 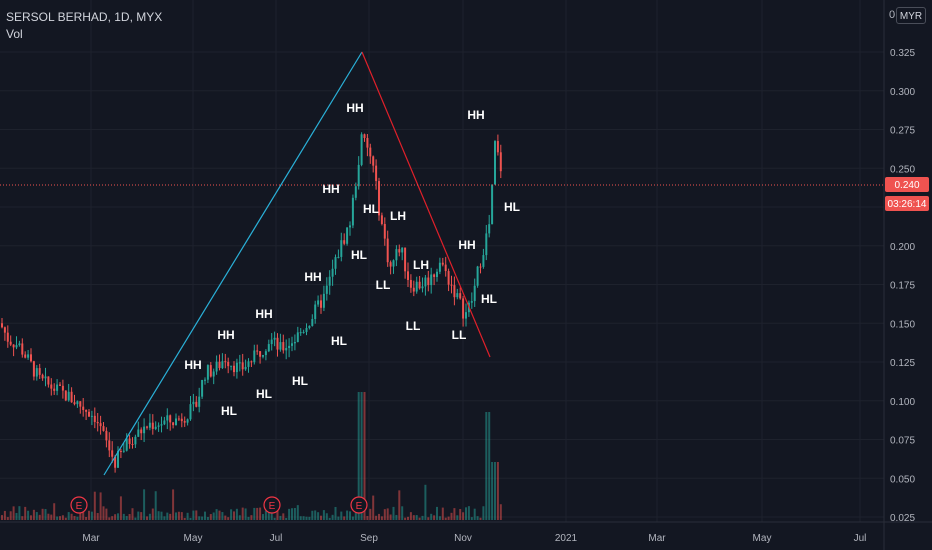 I want to click on time-tick-label: Nov, so click(x=463, y=538).